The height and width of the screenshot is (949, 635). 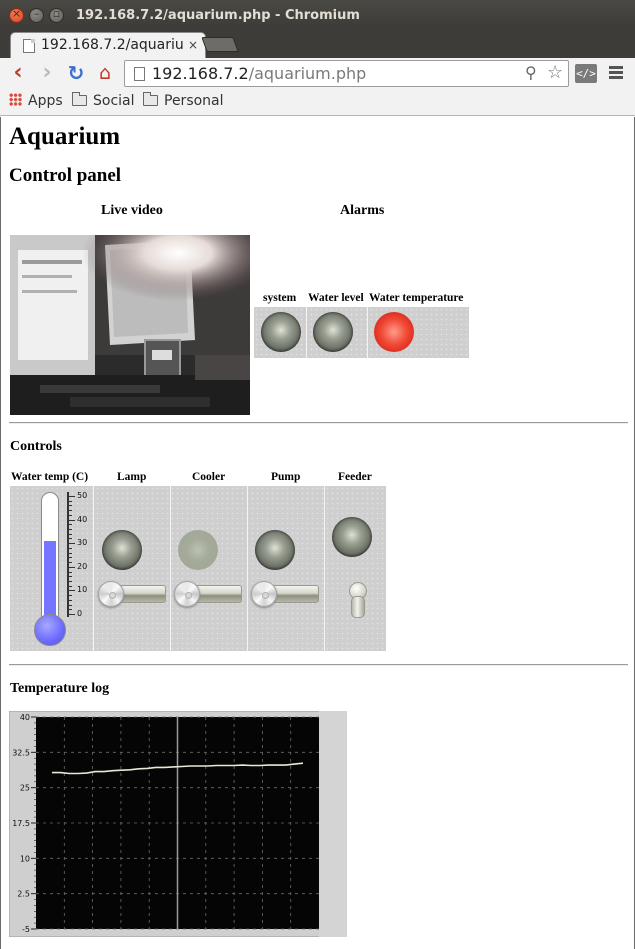 I want to click on bookmark-apps-label: Apps, so click(x=45, y=101).